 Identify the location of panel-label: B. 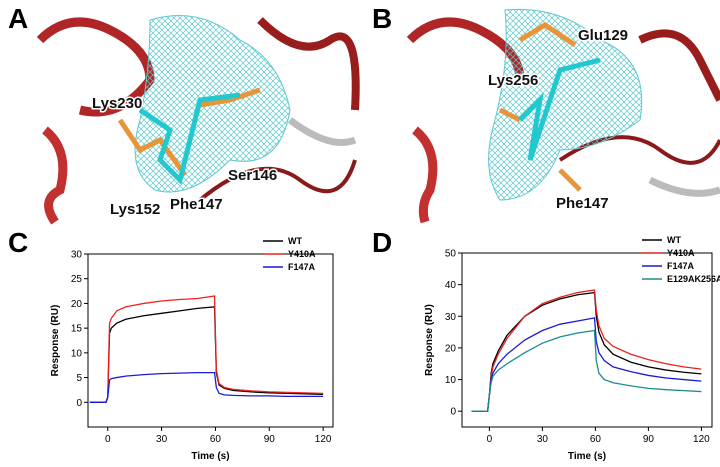
(382, 18).